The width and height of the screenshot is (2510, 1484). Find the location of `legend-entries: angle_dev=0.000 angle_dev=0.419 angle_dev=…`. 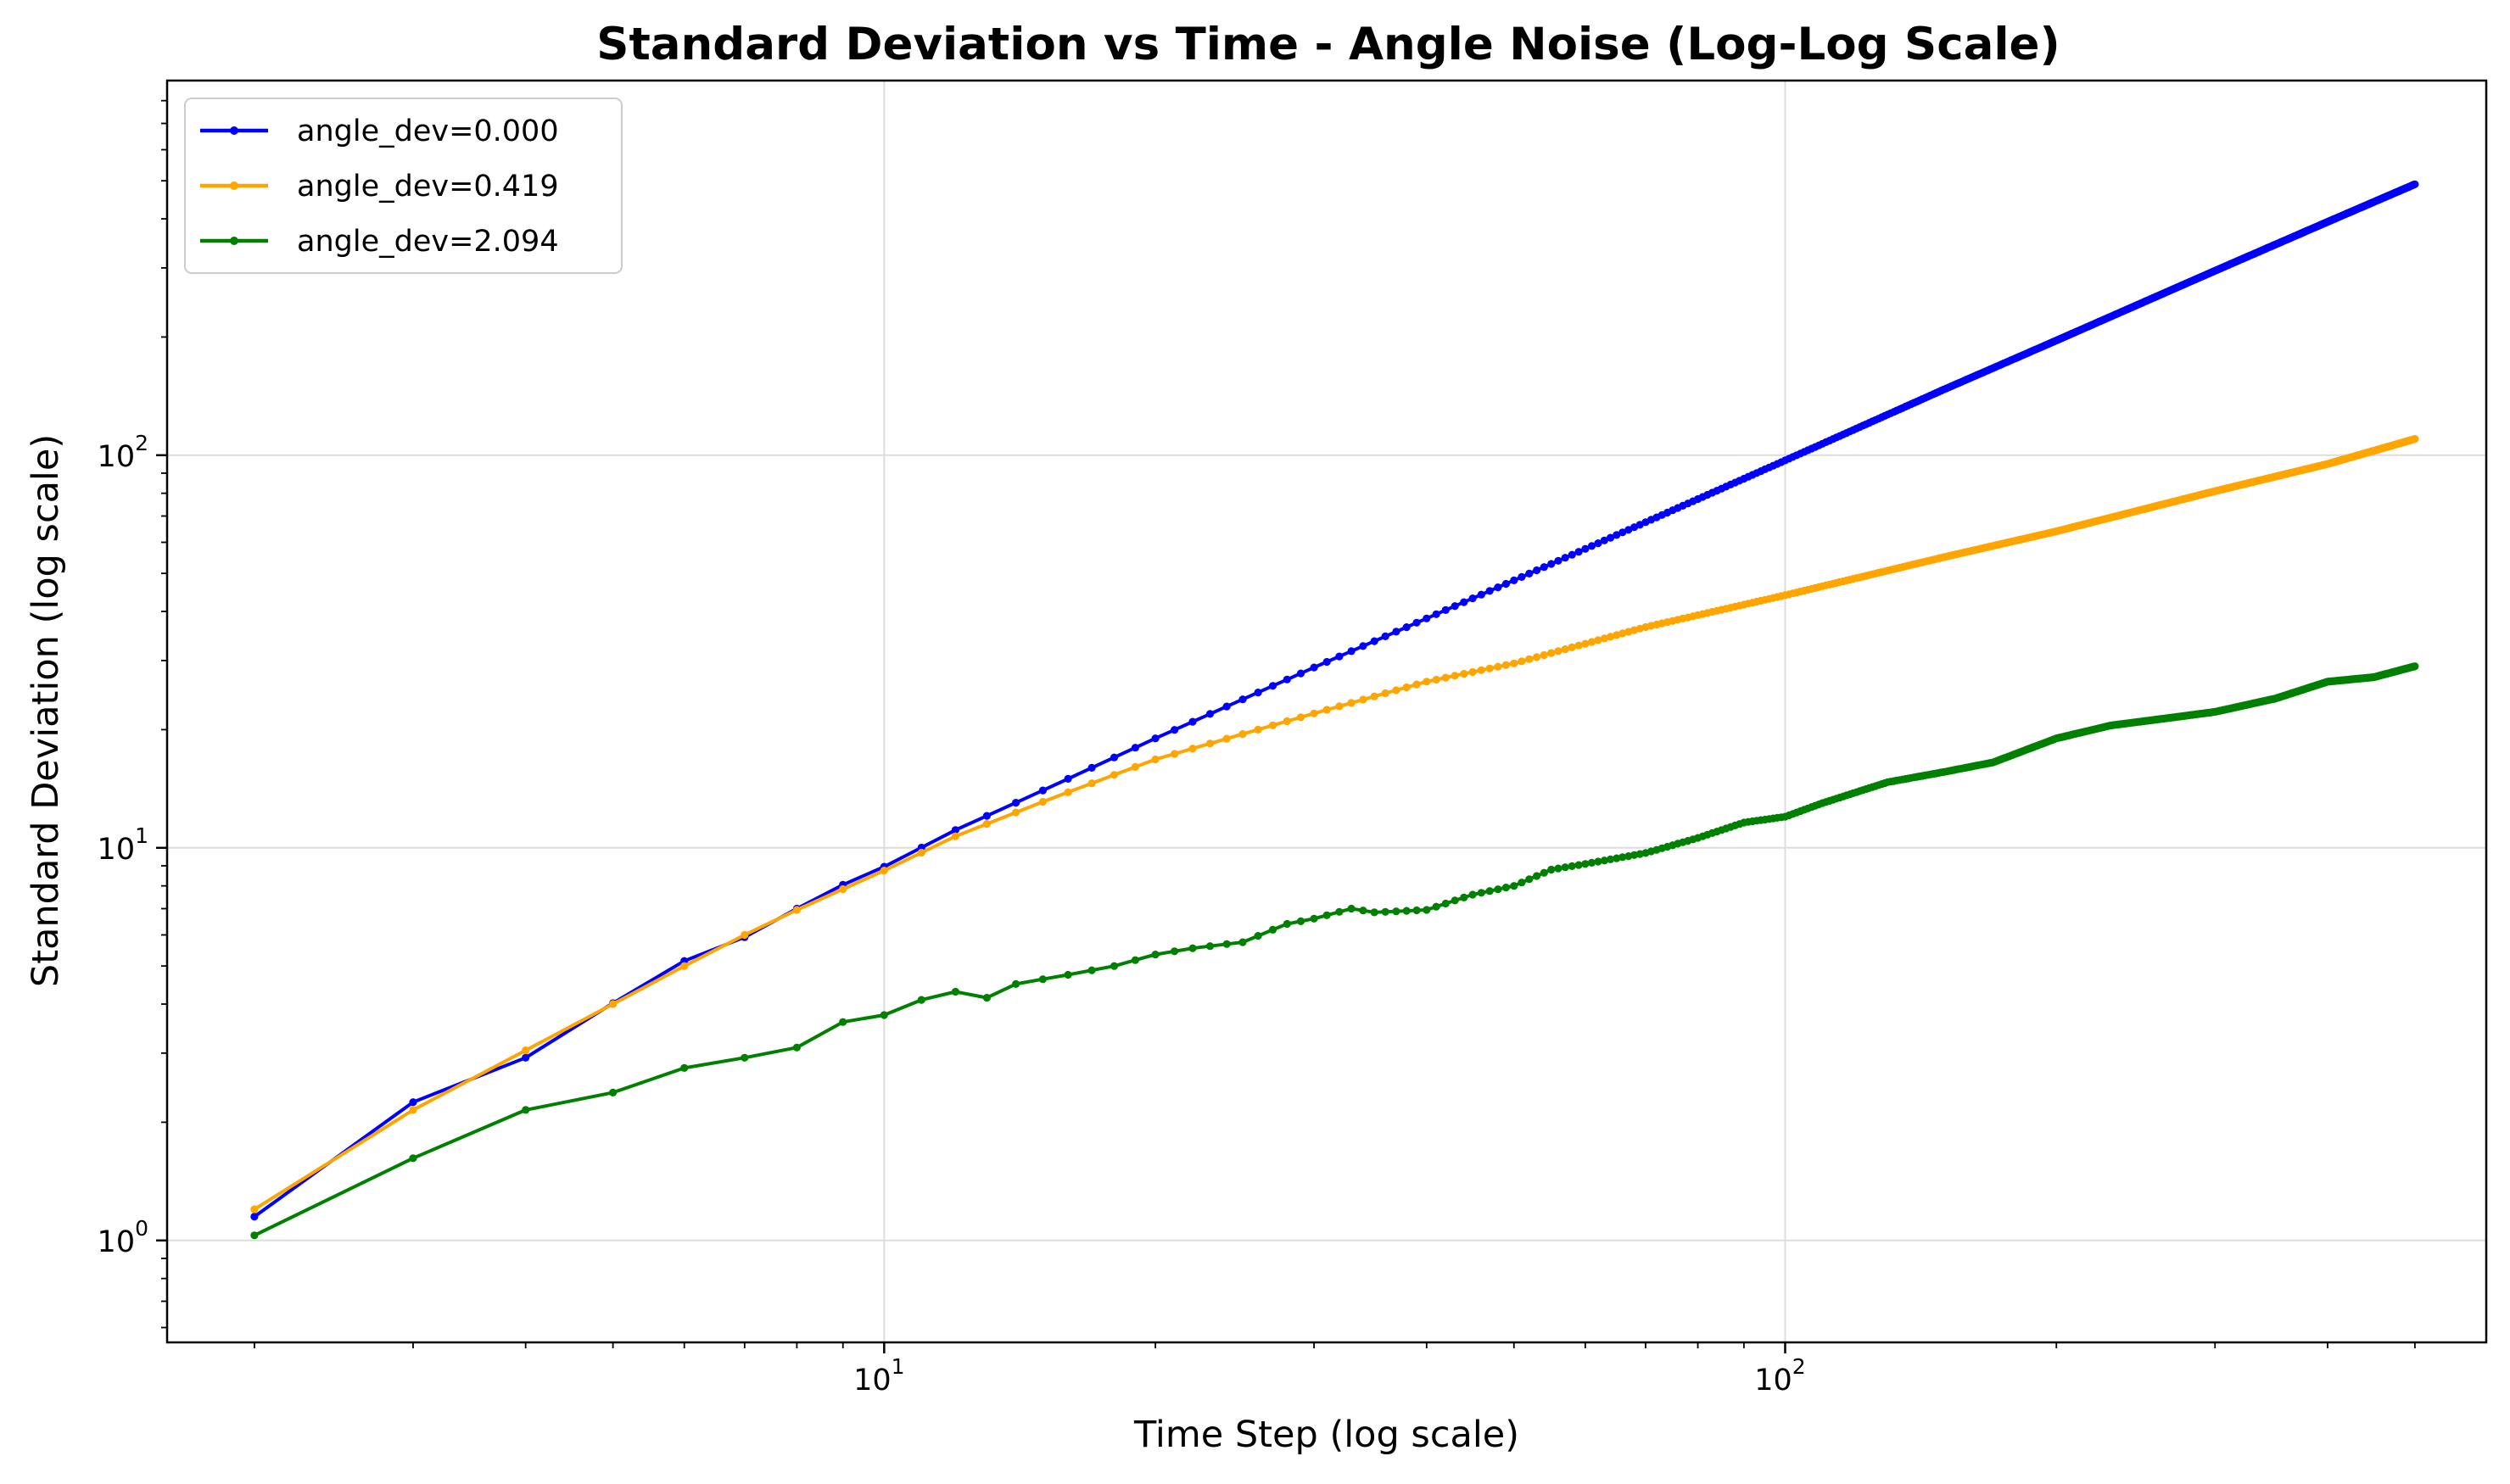

legend-entries: angle_dev=0.000 angle_dev=0.419 angle_dev=… is located at coordinates (379, 186).